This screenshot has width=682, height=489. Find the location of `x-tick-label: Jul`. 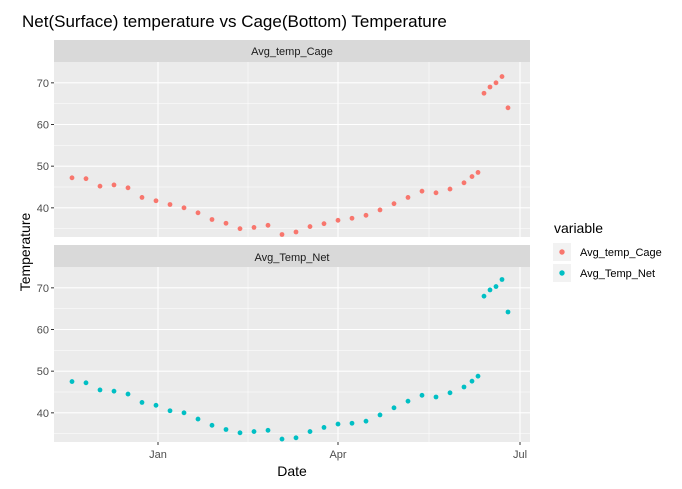

x-tick-label: Jul is located at coordinates (520, 455).